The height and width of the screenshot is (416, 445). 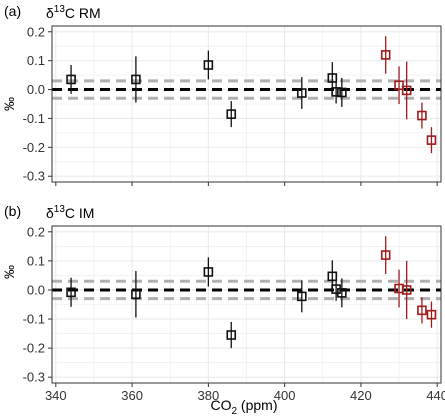 What do you see at coordinates (435, 395) in the screenshot?
I see `panel-b-xtick-label: 440` at bounding box center [435, 395].